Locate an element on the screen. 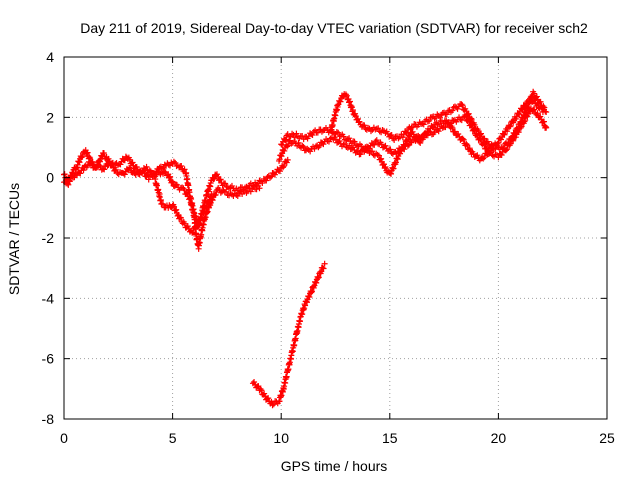  x-axis-label: GPS time / hours is located at coordinates (334, 466).